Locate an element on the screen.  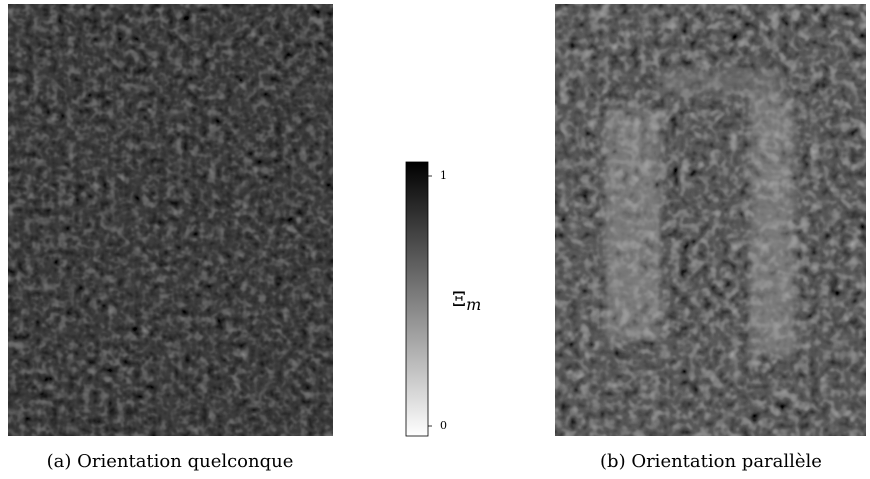
colorbar-gradient is located at coordinates (417, 299).